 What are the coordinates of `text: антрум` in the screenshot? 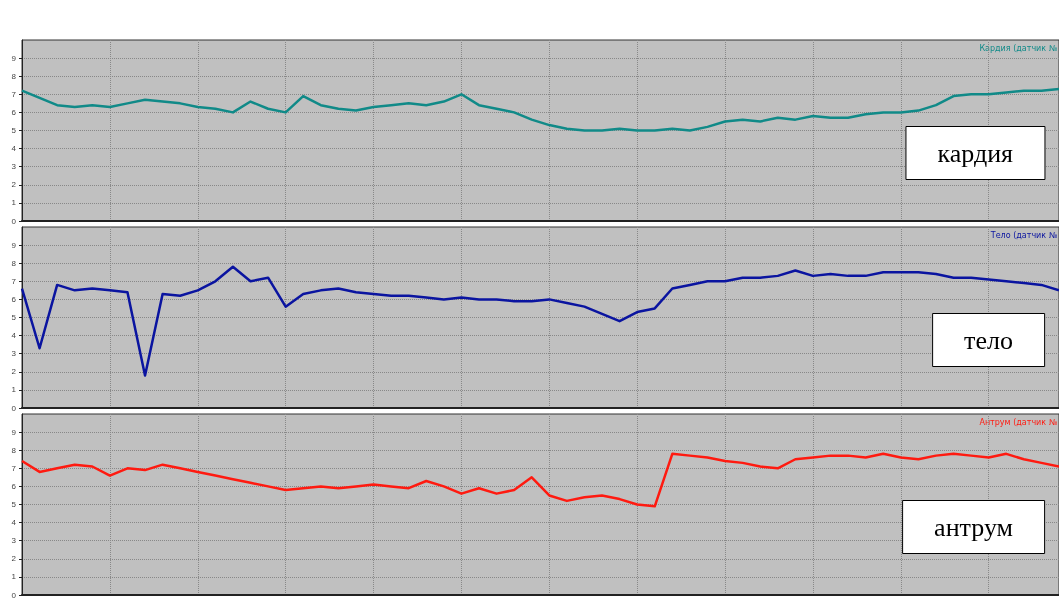 It's located at (973, 527).